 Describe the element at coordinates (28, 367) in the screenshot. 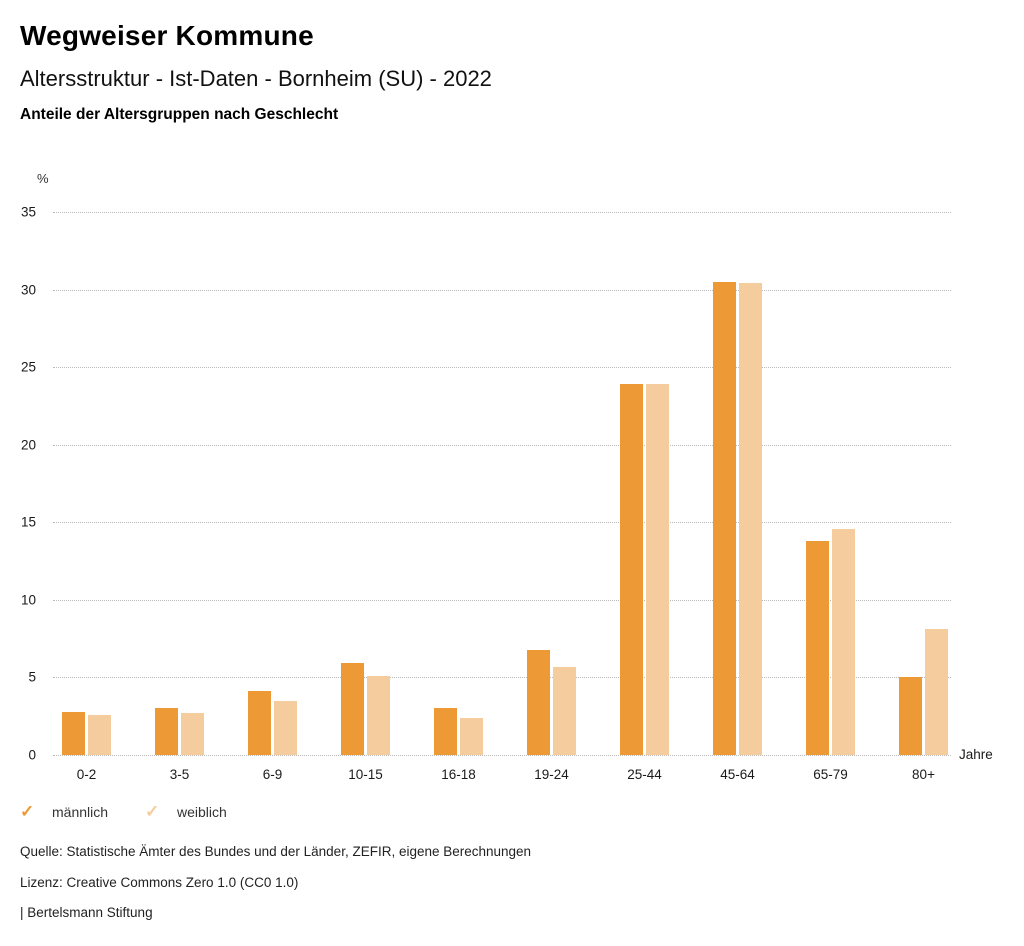

I see `y-tick-label-25: 25` at that location.